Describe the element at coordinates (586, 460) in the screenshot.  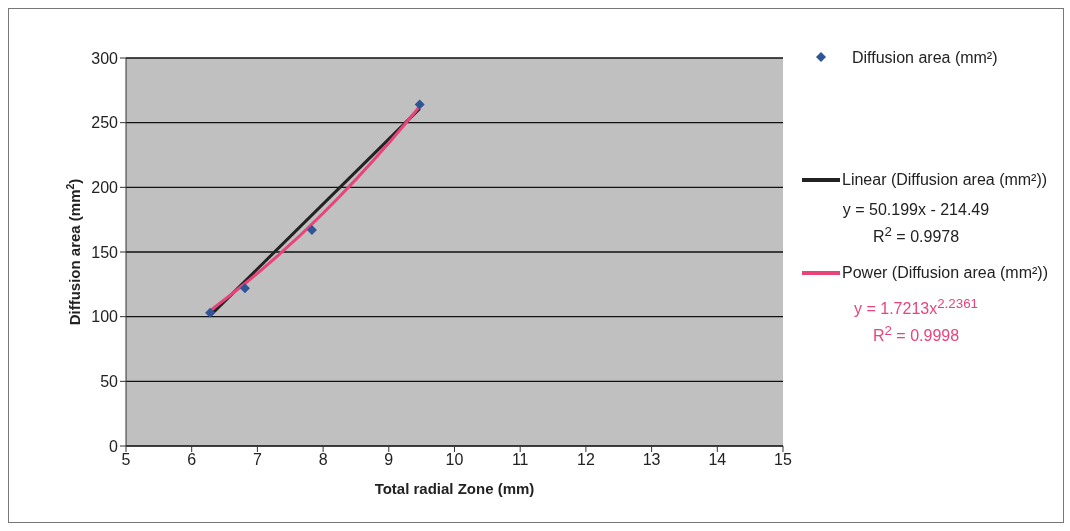
I see `x-tick-label: 12` at that location.